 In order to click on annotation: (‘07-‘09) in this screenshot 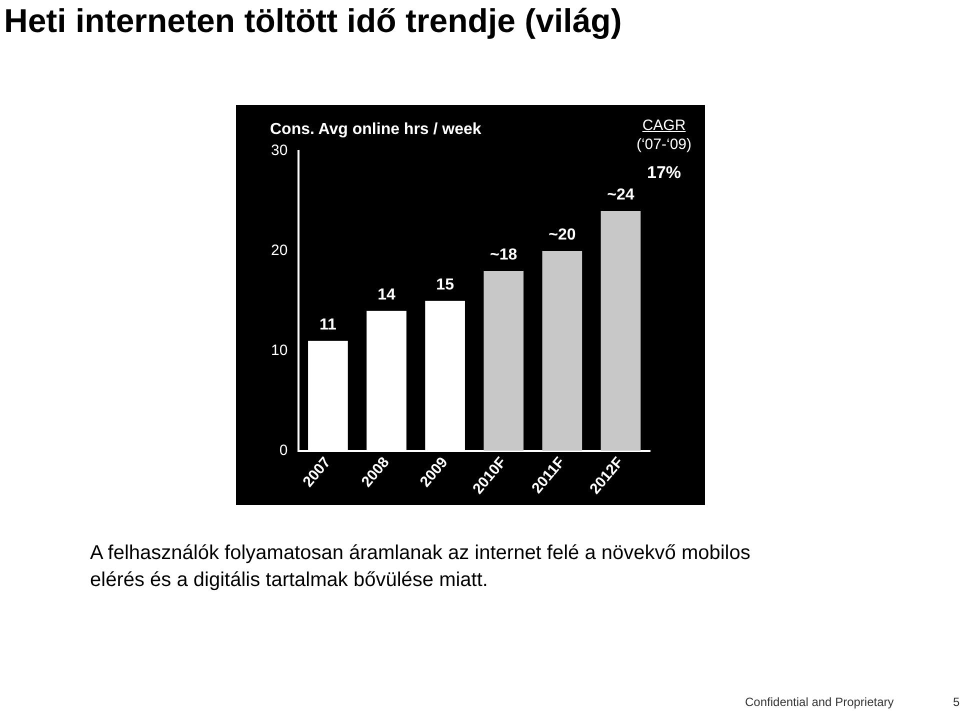, I will do `click(664, 144)`.